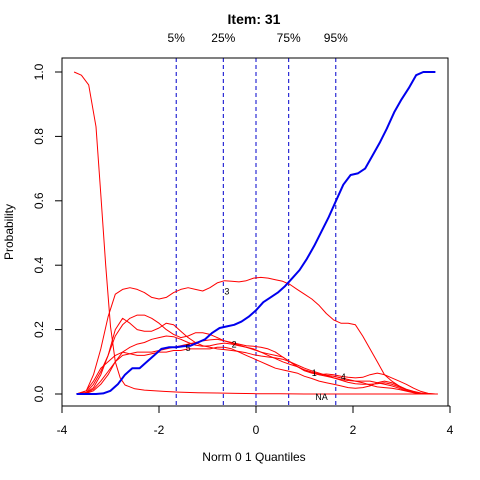 The height and width of the screenshot is (480, 480). Describe the element at coordinates (39, 71) in the screenshot. I see `y-tick-label: 1.0` at that location.